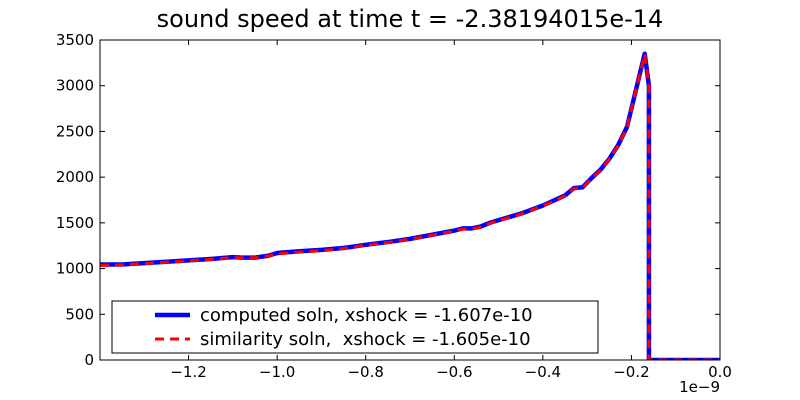 This screenshot has width=800, height=400. Describe the element at coordinates (75, 269) in the screenshot. I see `y-tick-label: 1000` at that location.